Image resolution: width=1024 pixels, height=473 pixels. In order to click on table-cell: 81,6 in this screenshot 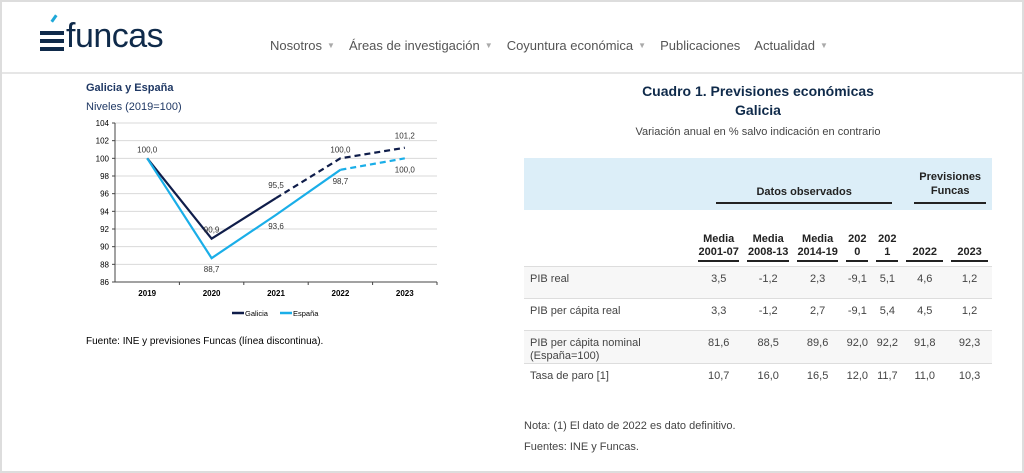, I will do `click(719, 347)`.